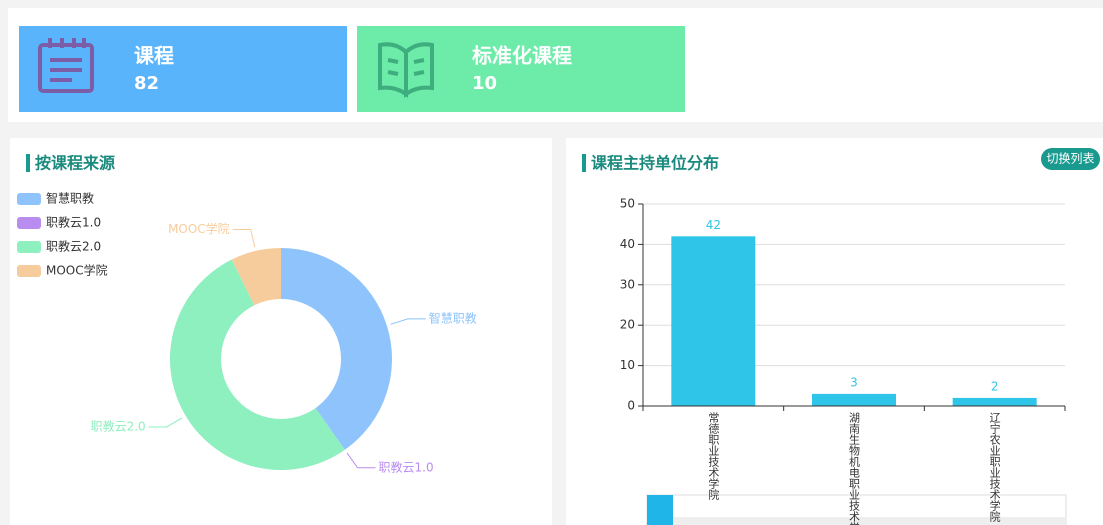 The height and width of the screenshot is (525, 1103). I want to click on slice-label: 智慧职教, so click(453, 317).